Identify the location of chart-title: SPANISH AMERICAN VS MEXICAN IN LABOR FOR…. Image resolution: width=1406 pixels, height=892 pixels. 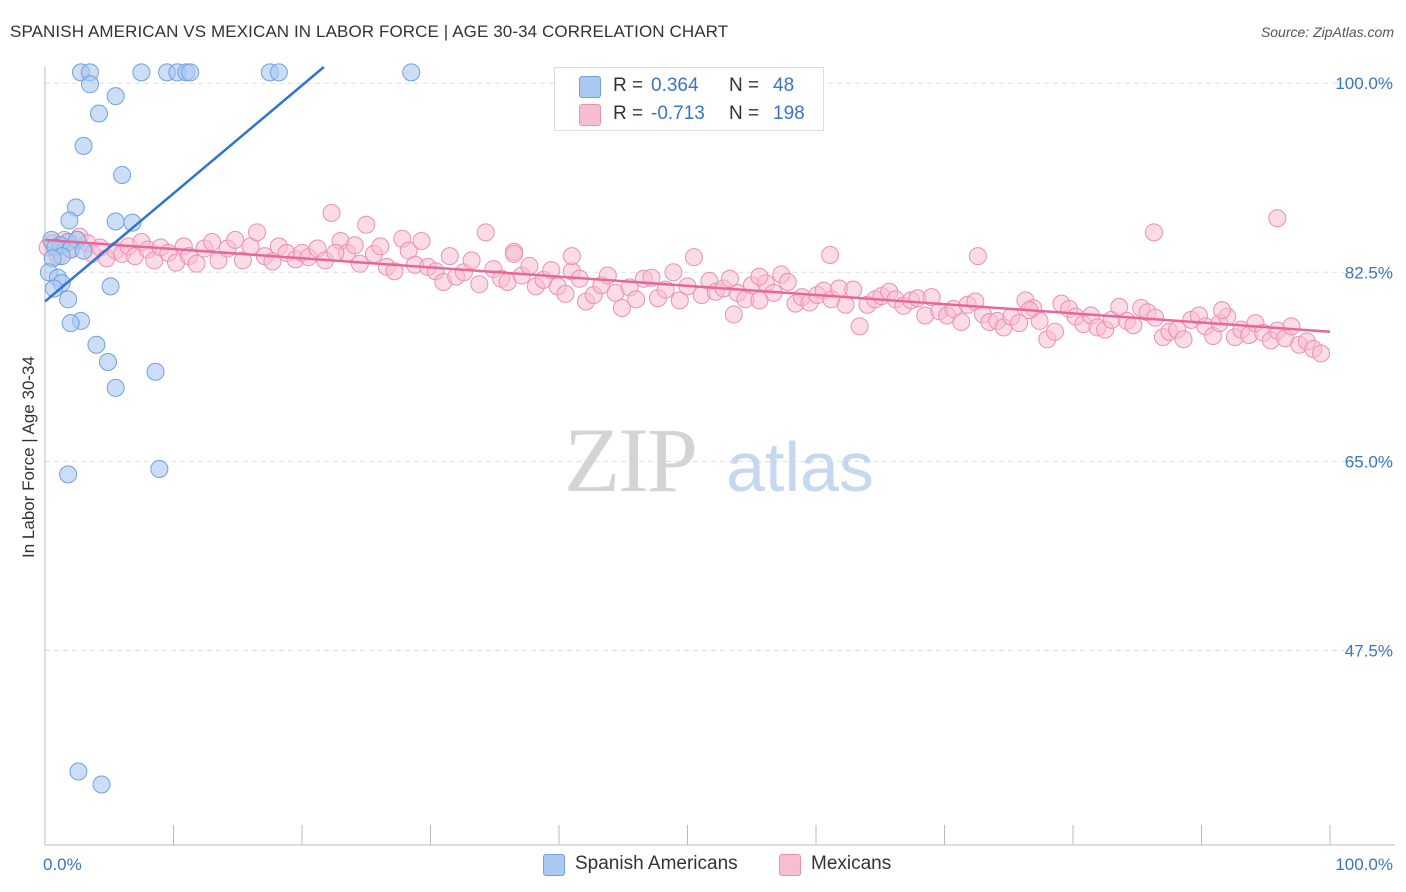
(369, 31).